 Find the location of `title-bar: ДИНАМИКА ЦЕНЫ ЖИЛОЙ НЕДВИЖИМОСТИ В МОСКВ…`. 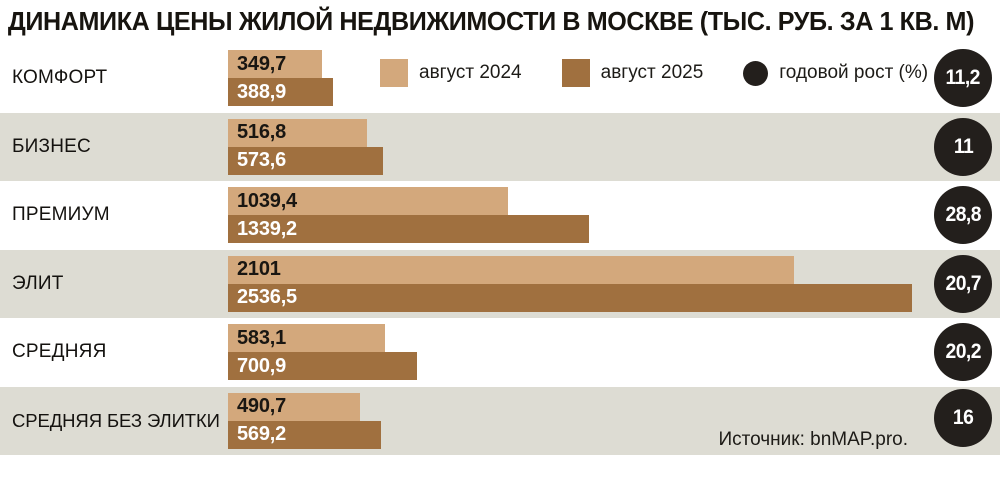

title-bar: ДИНАМИКА ЦЕНЫ ЖИЛОЙ НЕДВИЖИМОСТИ В МОСКВ… is located at coordinates (500, 22).